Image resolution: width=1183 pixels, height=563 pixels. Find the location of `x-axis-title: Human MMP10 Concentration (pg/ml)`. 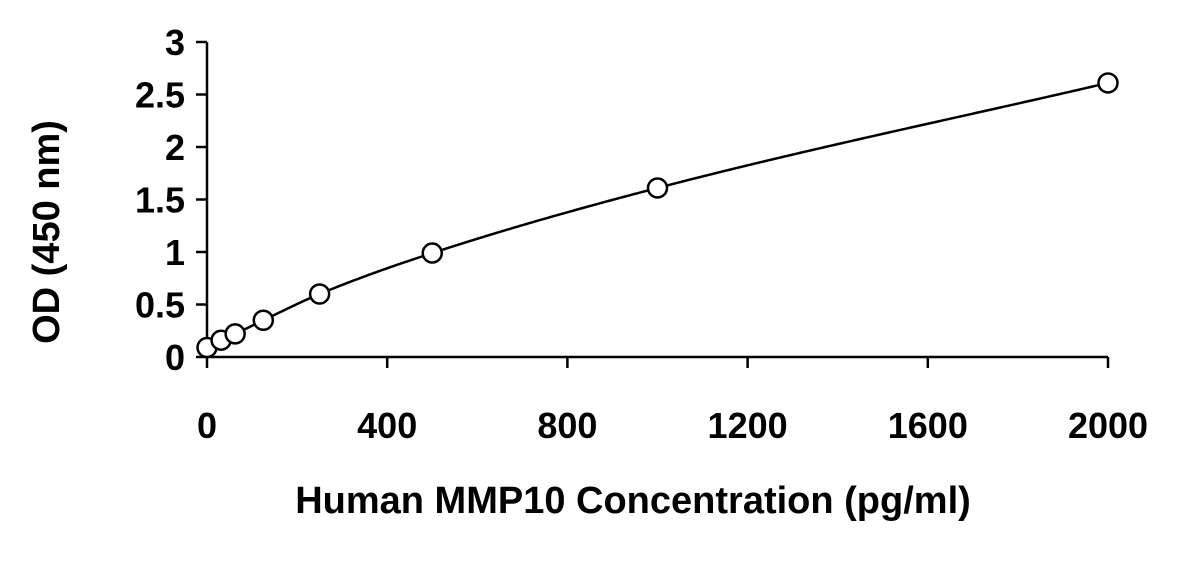

x-axis-title: Human MMP10 Concentration (pg/ml) is located at coordinates (633, 501).